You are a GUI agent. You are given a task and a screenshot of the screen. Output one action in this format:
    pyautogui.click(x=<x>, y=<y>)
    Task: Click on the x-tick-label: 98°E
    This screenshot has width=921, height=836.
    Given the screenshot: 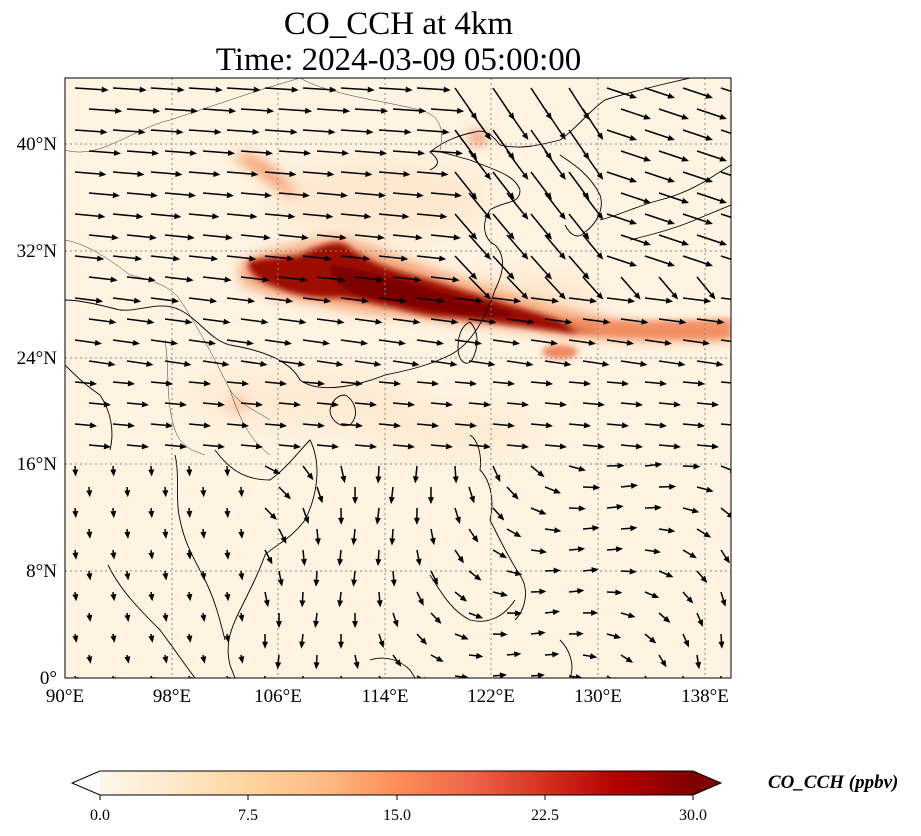 What is the action you would take?
    pyautogui.click(x=172, y=696)
    